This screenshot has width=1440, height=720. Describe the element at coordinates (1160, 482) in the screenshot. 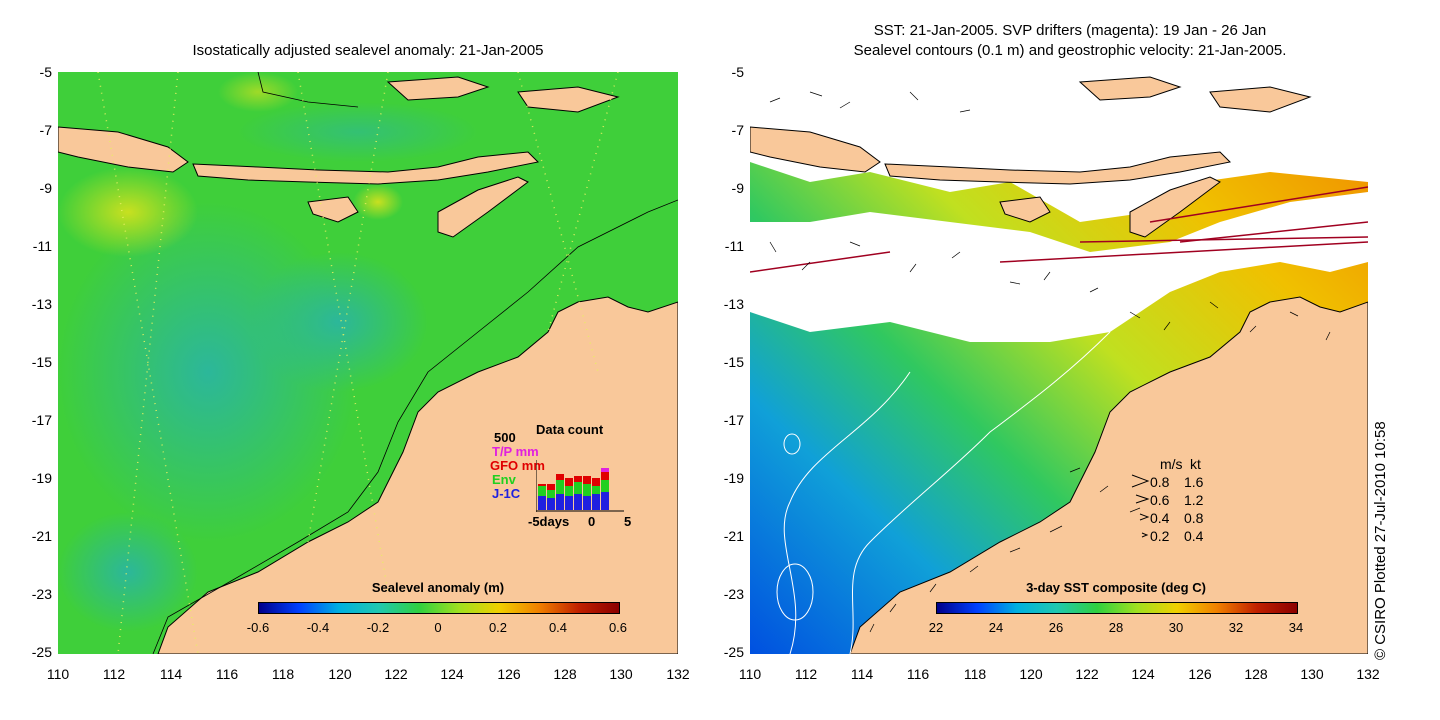

I see `velocity-legend-ms: 0.8` at that location.